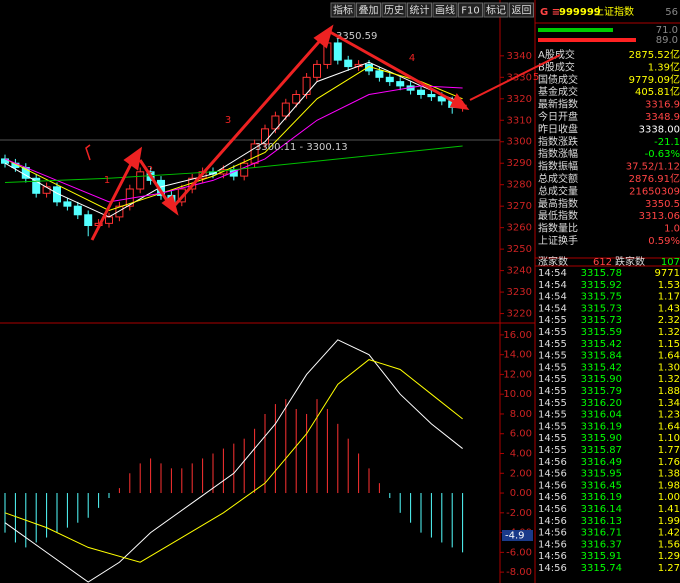  I want to click on tick-volume: 9771, so click(667, 273).